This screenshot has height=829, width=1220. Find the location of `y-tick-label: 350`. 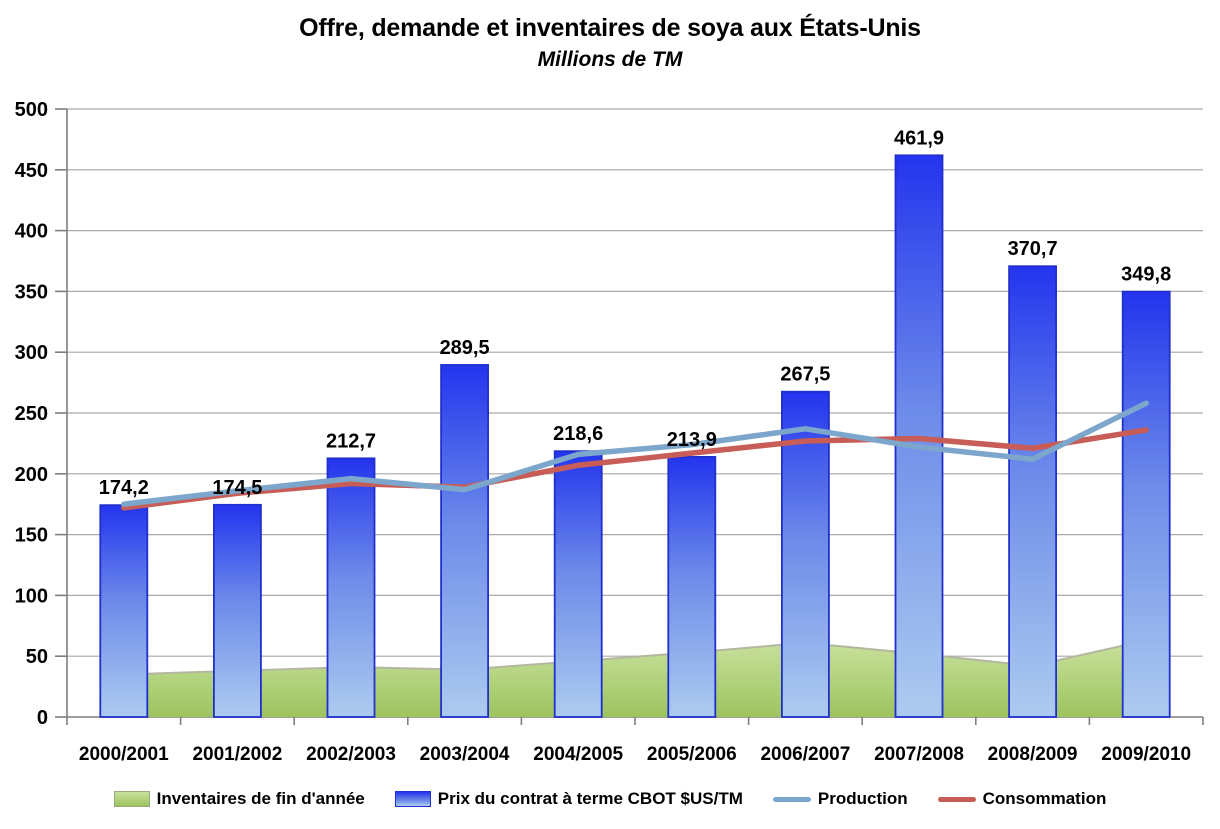

y-tick-label: 350 is located at coordinates (31, 292).